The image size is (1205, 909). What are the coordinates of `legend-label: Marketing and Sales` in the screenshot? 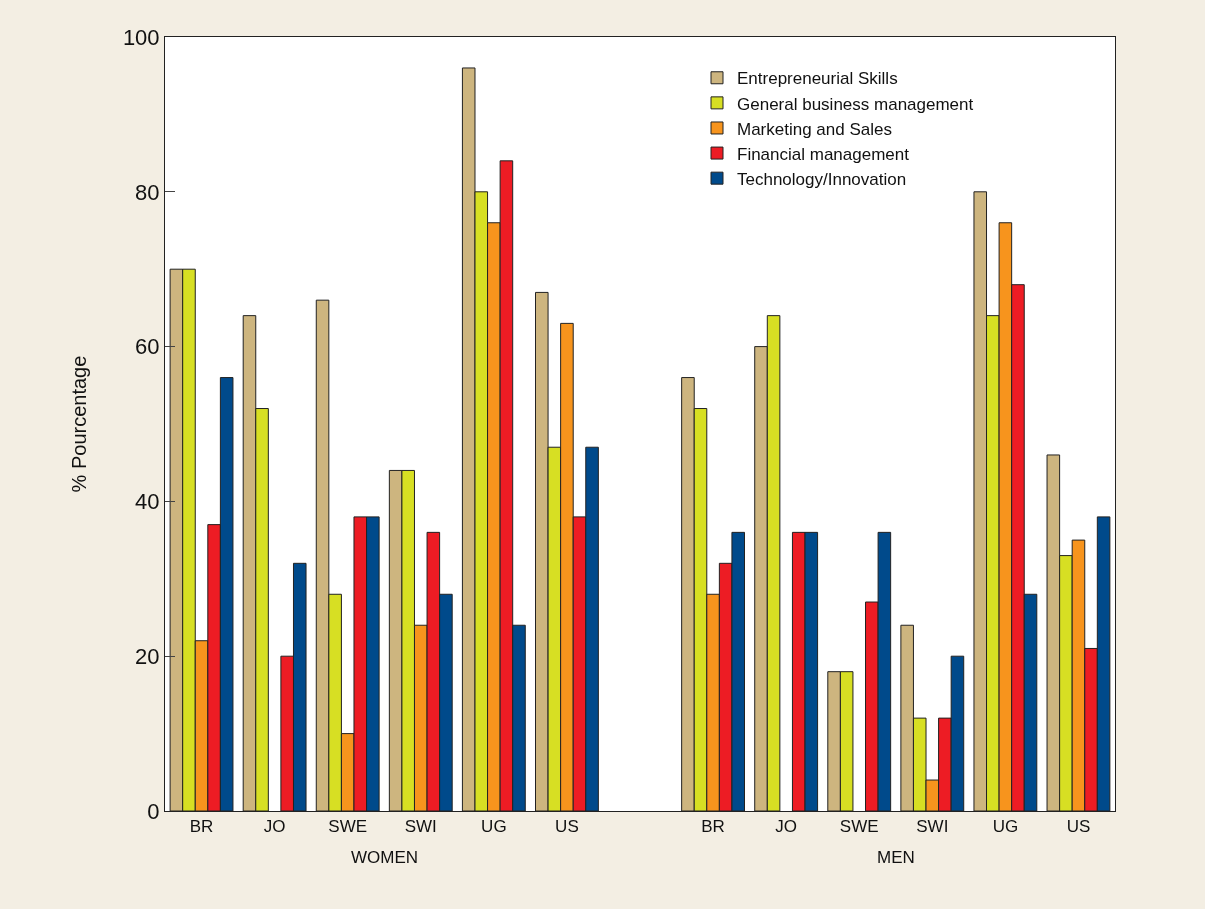 It's located at (814, 129).